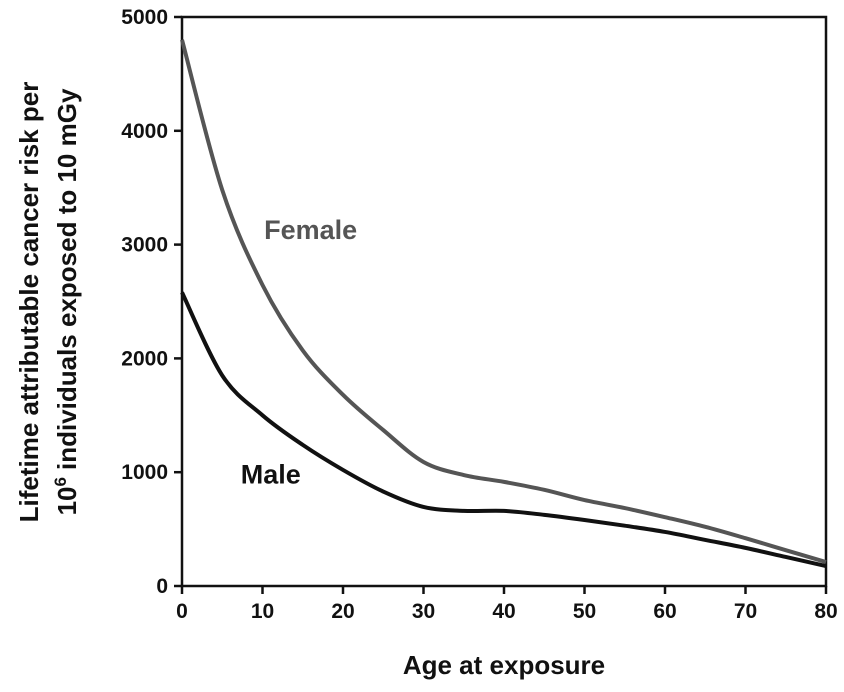 This screenshot has height=692, width=844. What do you see at coordinates (144, 131) in the screenshot?
I see `y-tick-label: 4000` at bounding box center [144, 131].